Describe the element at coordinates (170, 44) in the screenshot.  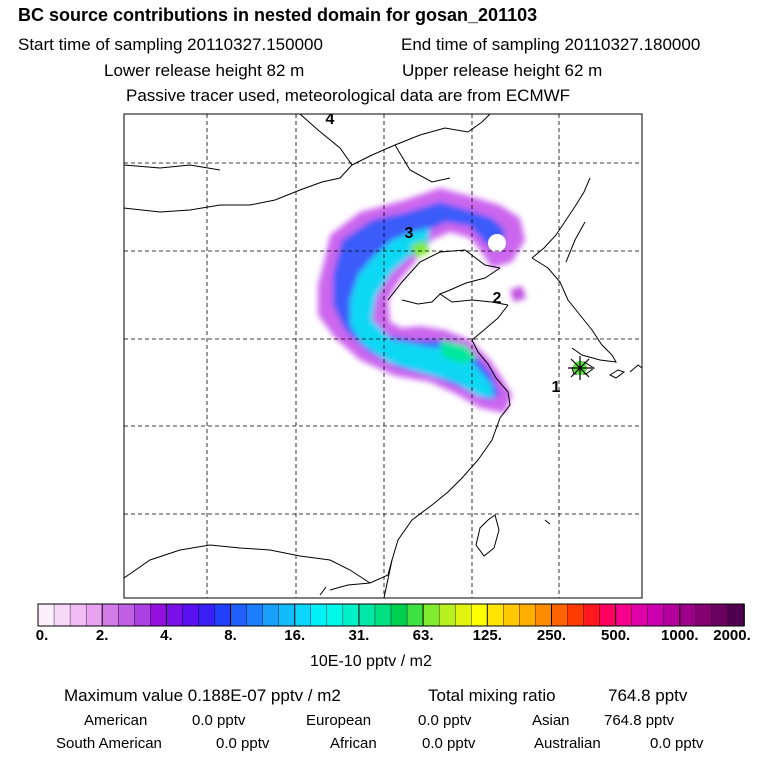
I see `sampling-start: Start time of sampling 20110327.150000` at that location.